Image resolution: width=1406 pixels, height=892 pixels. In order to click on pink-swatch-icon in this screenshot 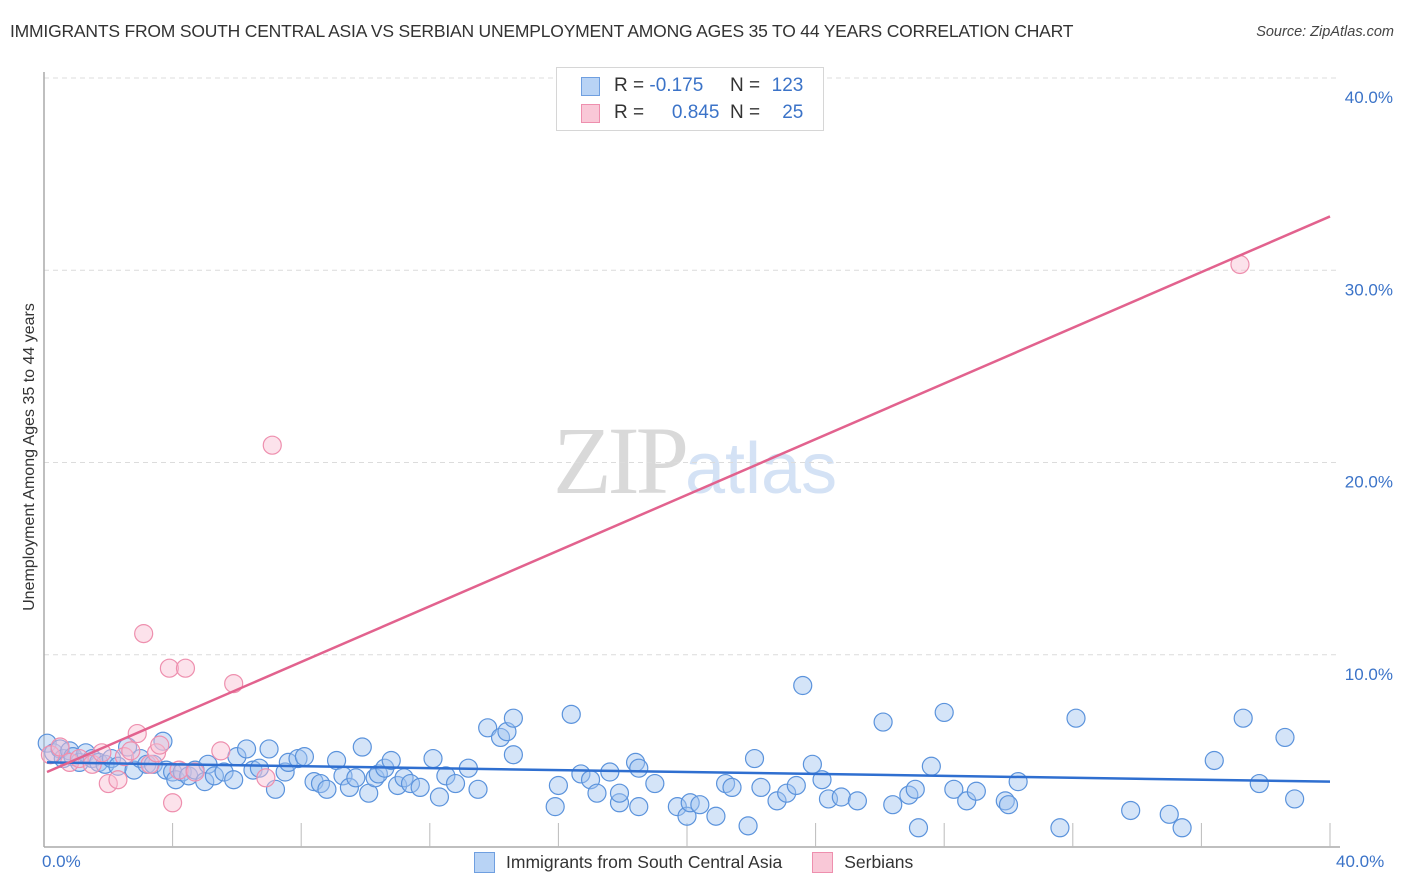, I will do `click(590, 113)`.